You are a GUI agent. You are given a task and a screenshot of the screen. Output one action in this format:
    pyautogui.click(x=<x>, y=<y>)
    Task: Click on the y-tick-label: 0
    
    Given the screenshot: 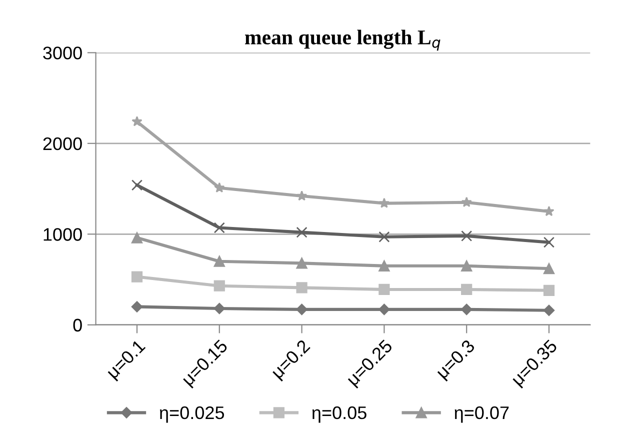 What is the action you would take?
    pyautogui.click(x=77, y=325)
    